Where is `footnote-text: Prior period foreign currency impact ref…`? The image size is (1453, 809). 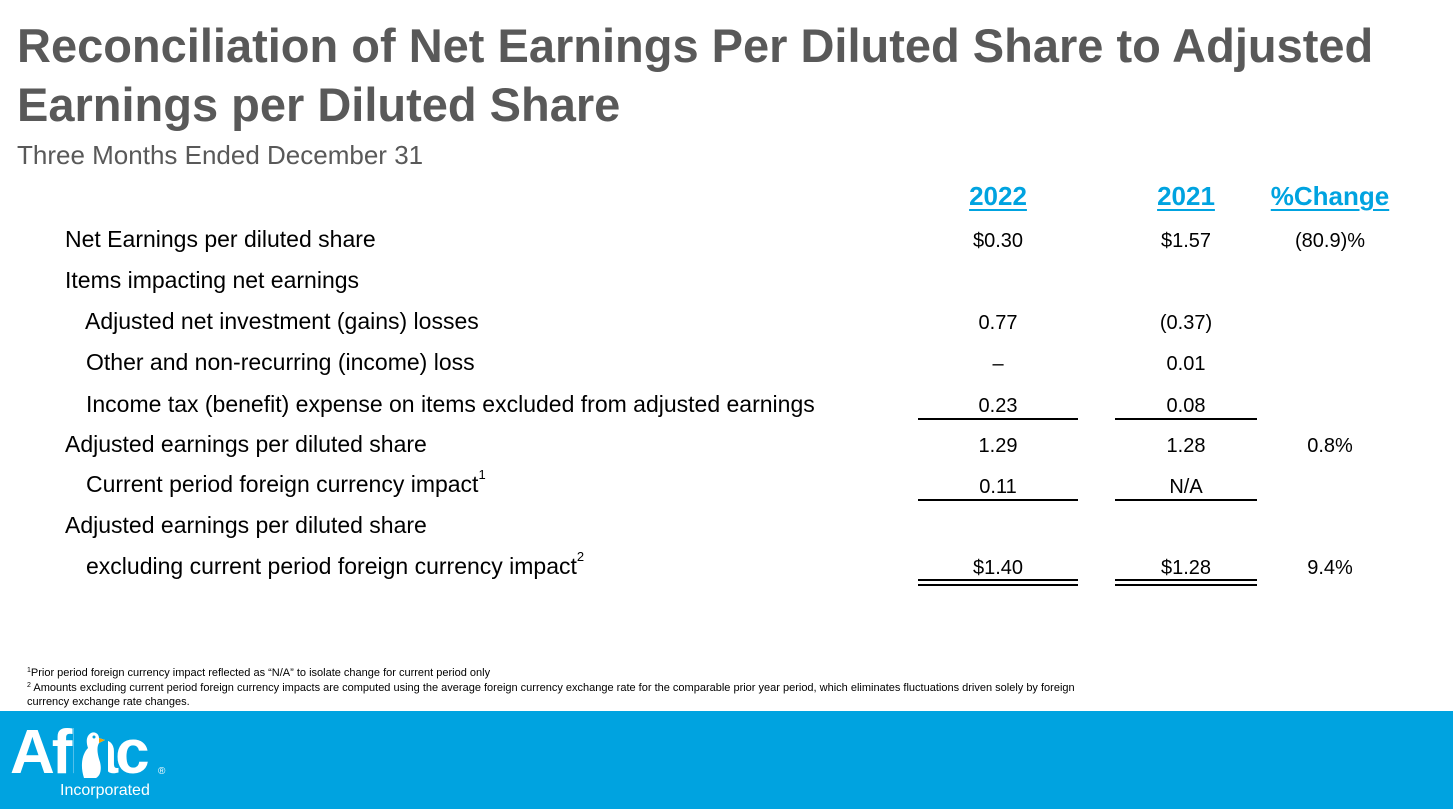
footnote-text: Prior period foreign currency impact ref… is located at coordinates (260, 673).